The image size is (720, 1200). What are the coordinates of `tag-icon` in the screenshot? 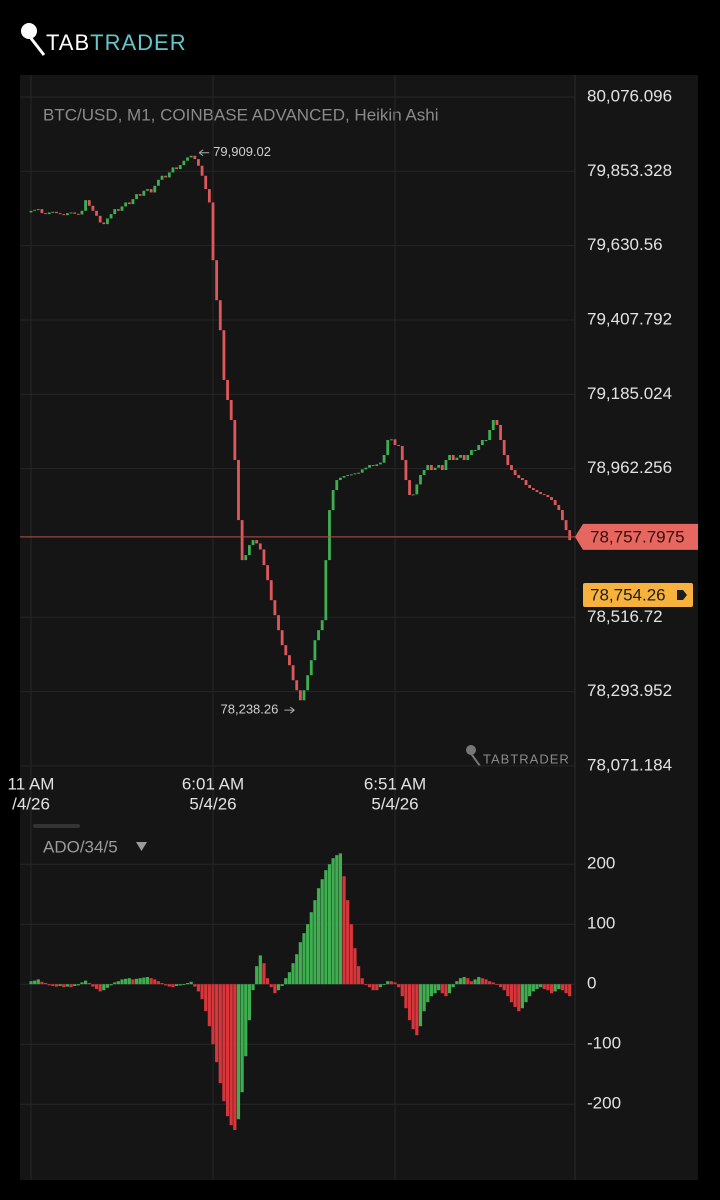 It's located at (682, 595).